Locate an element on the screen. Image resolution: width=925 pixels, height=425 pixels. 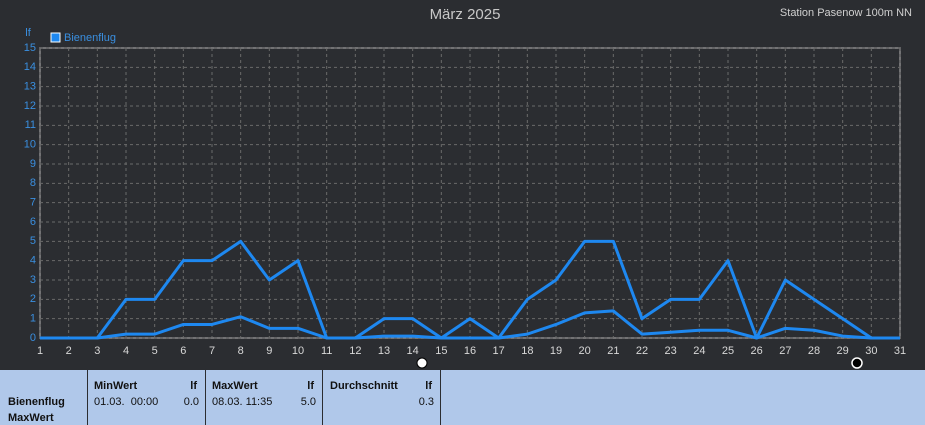
legend-swatch is located at coordinates (55, 37).